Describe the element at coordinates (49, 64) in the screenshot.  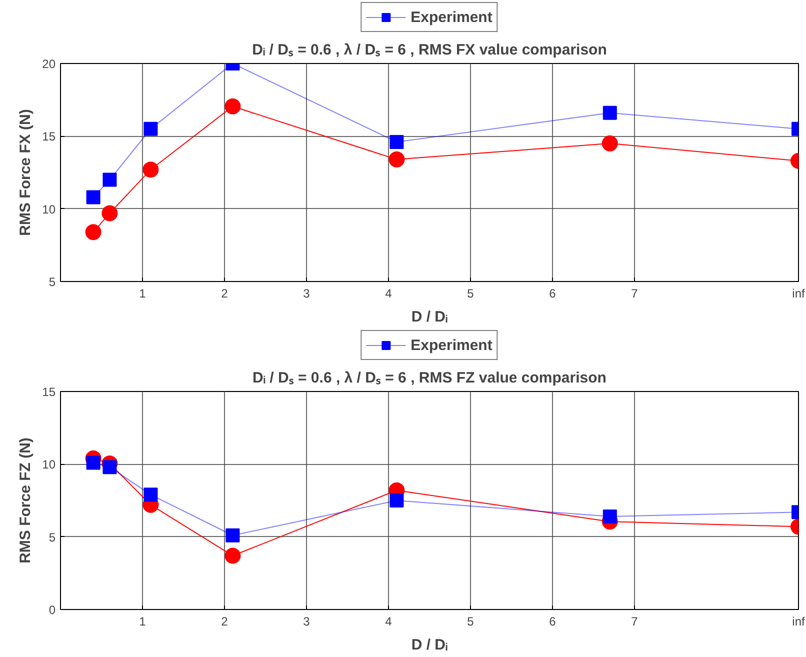
I see `y-tick-label: 20` at that location.